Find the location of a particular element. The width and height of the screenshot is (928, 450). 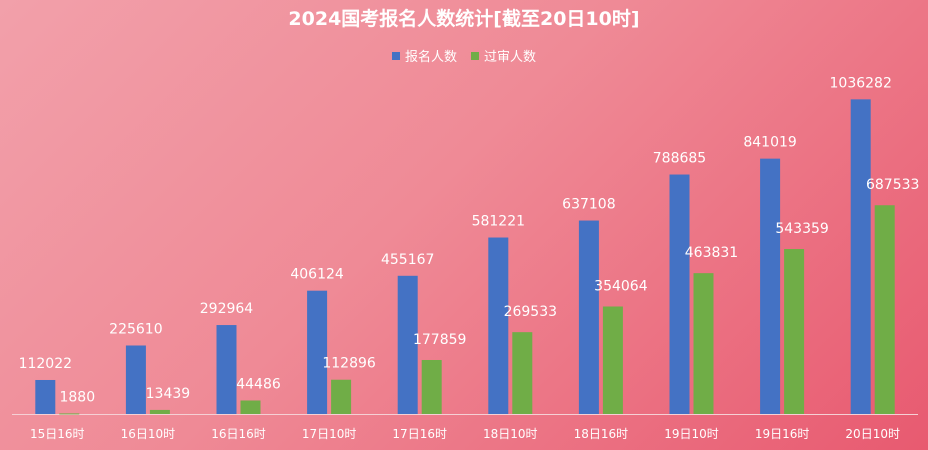

data-label-approved: 269533 is located at coordinates (530, 312).